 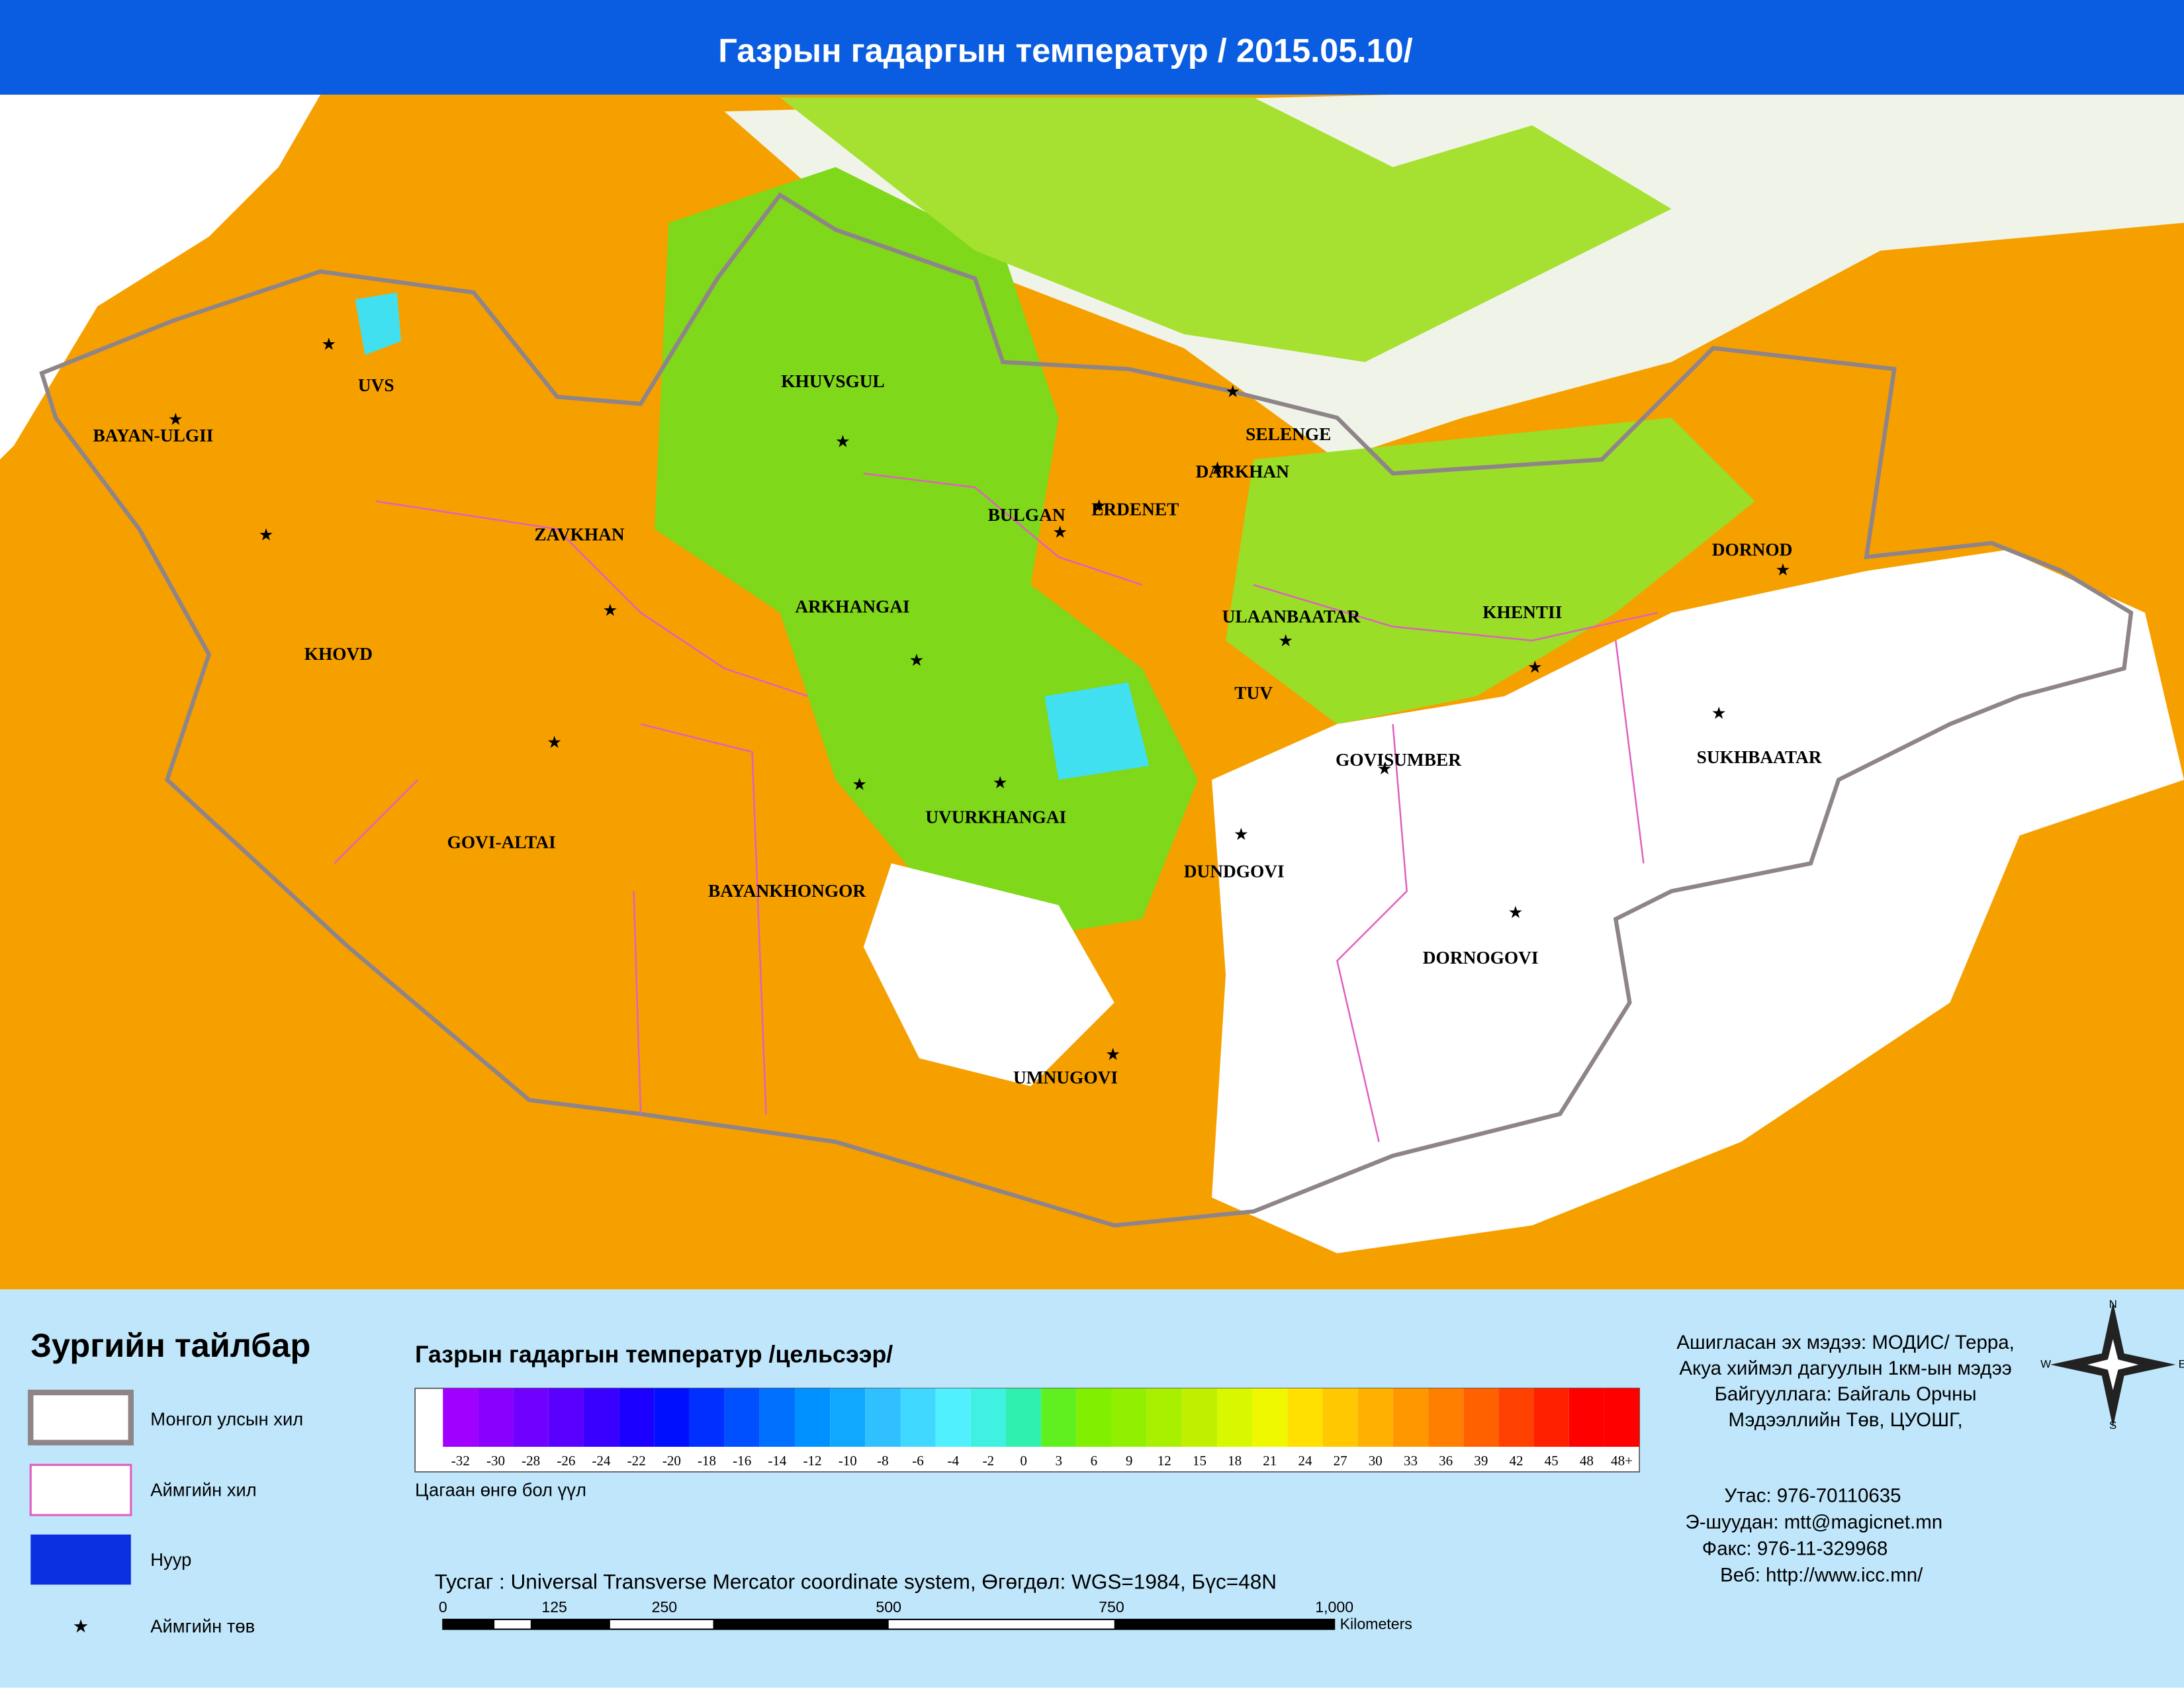 I want to click on province-label: ERDENET, so click(x=1135, y=509).